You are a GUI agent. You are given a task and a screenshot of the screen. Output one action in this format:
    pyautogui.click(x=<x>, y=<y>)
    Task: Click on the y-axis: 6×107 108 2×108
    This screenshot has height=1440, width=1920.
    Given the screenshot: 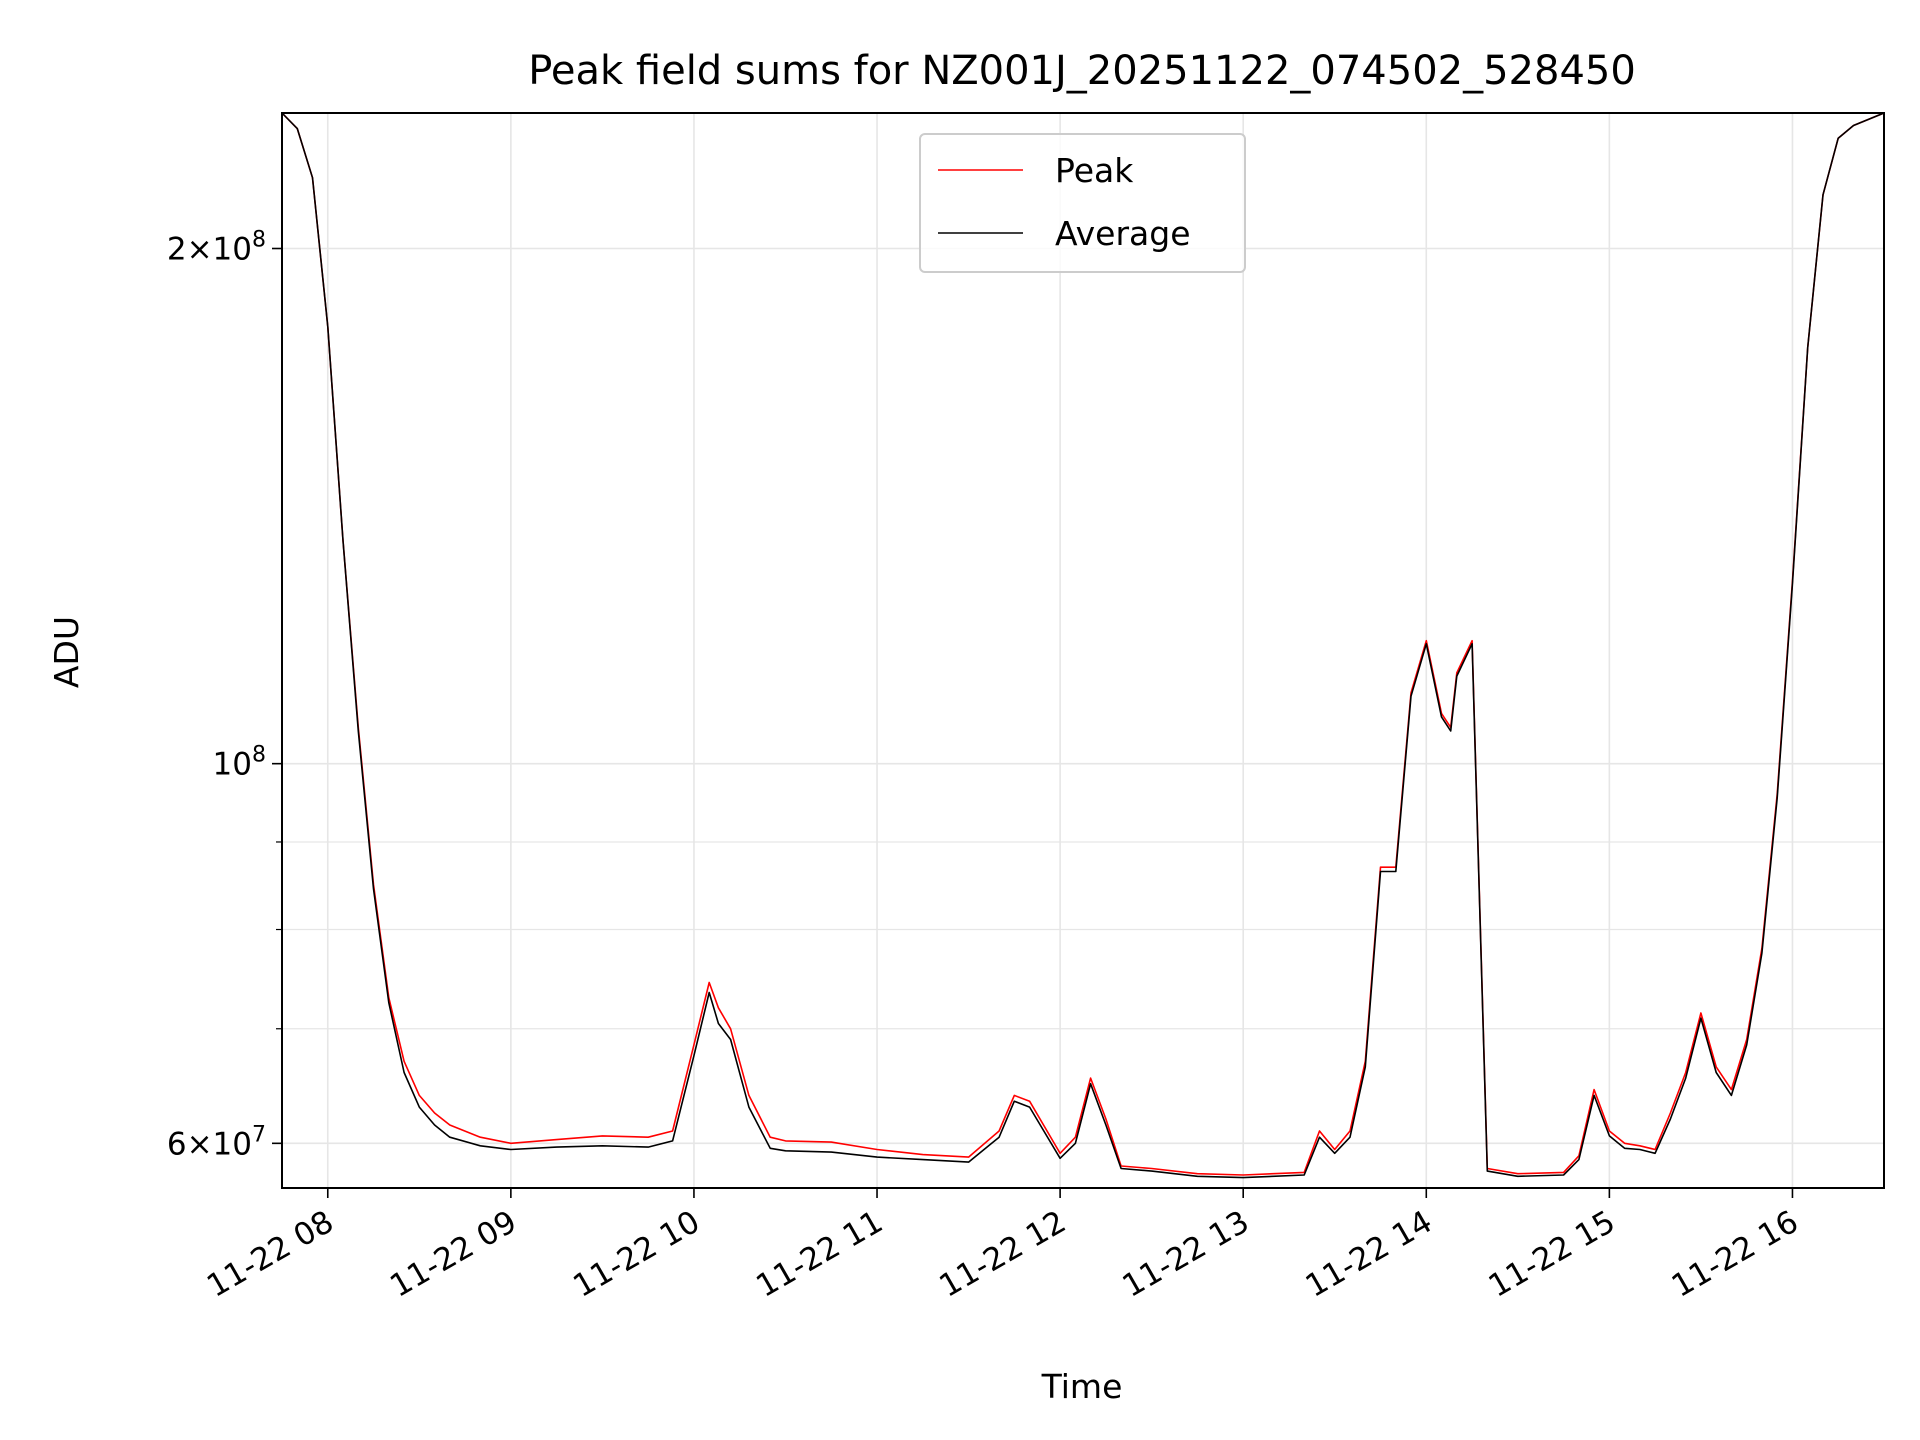 What is the action you would take?
    pyautogui.click(x=224, y=695)
    